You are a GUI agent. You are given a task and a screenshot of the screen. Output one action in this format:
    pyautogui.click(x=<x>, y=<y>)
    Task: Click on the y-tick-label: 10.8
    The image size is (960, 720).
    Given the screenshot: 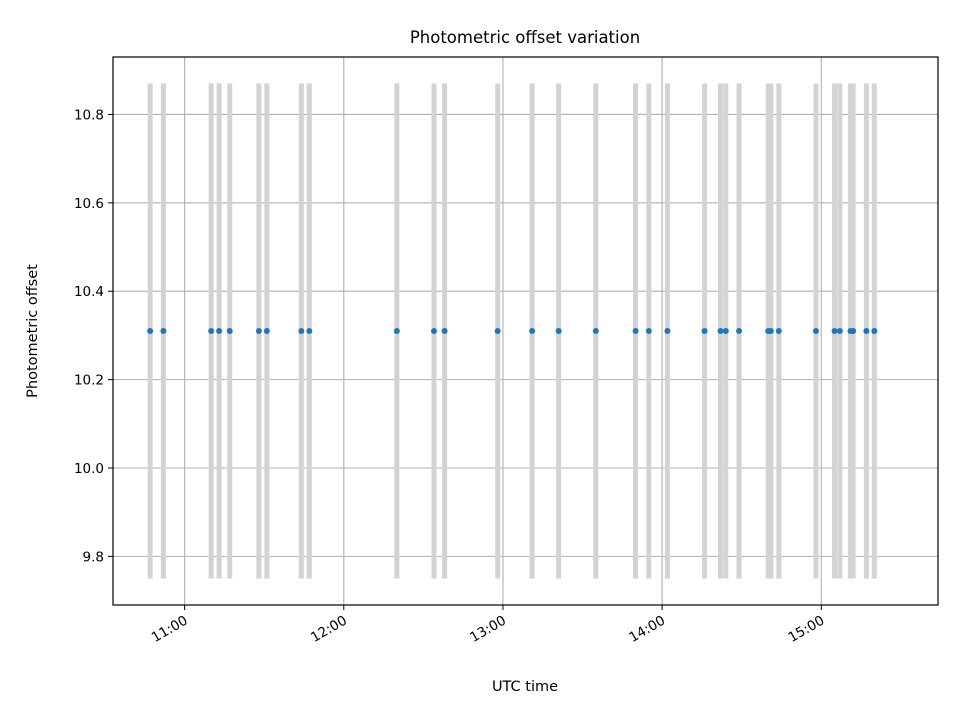 What is the action you would take?
    pyautogui.click(x=89, y=115)
    